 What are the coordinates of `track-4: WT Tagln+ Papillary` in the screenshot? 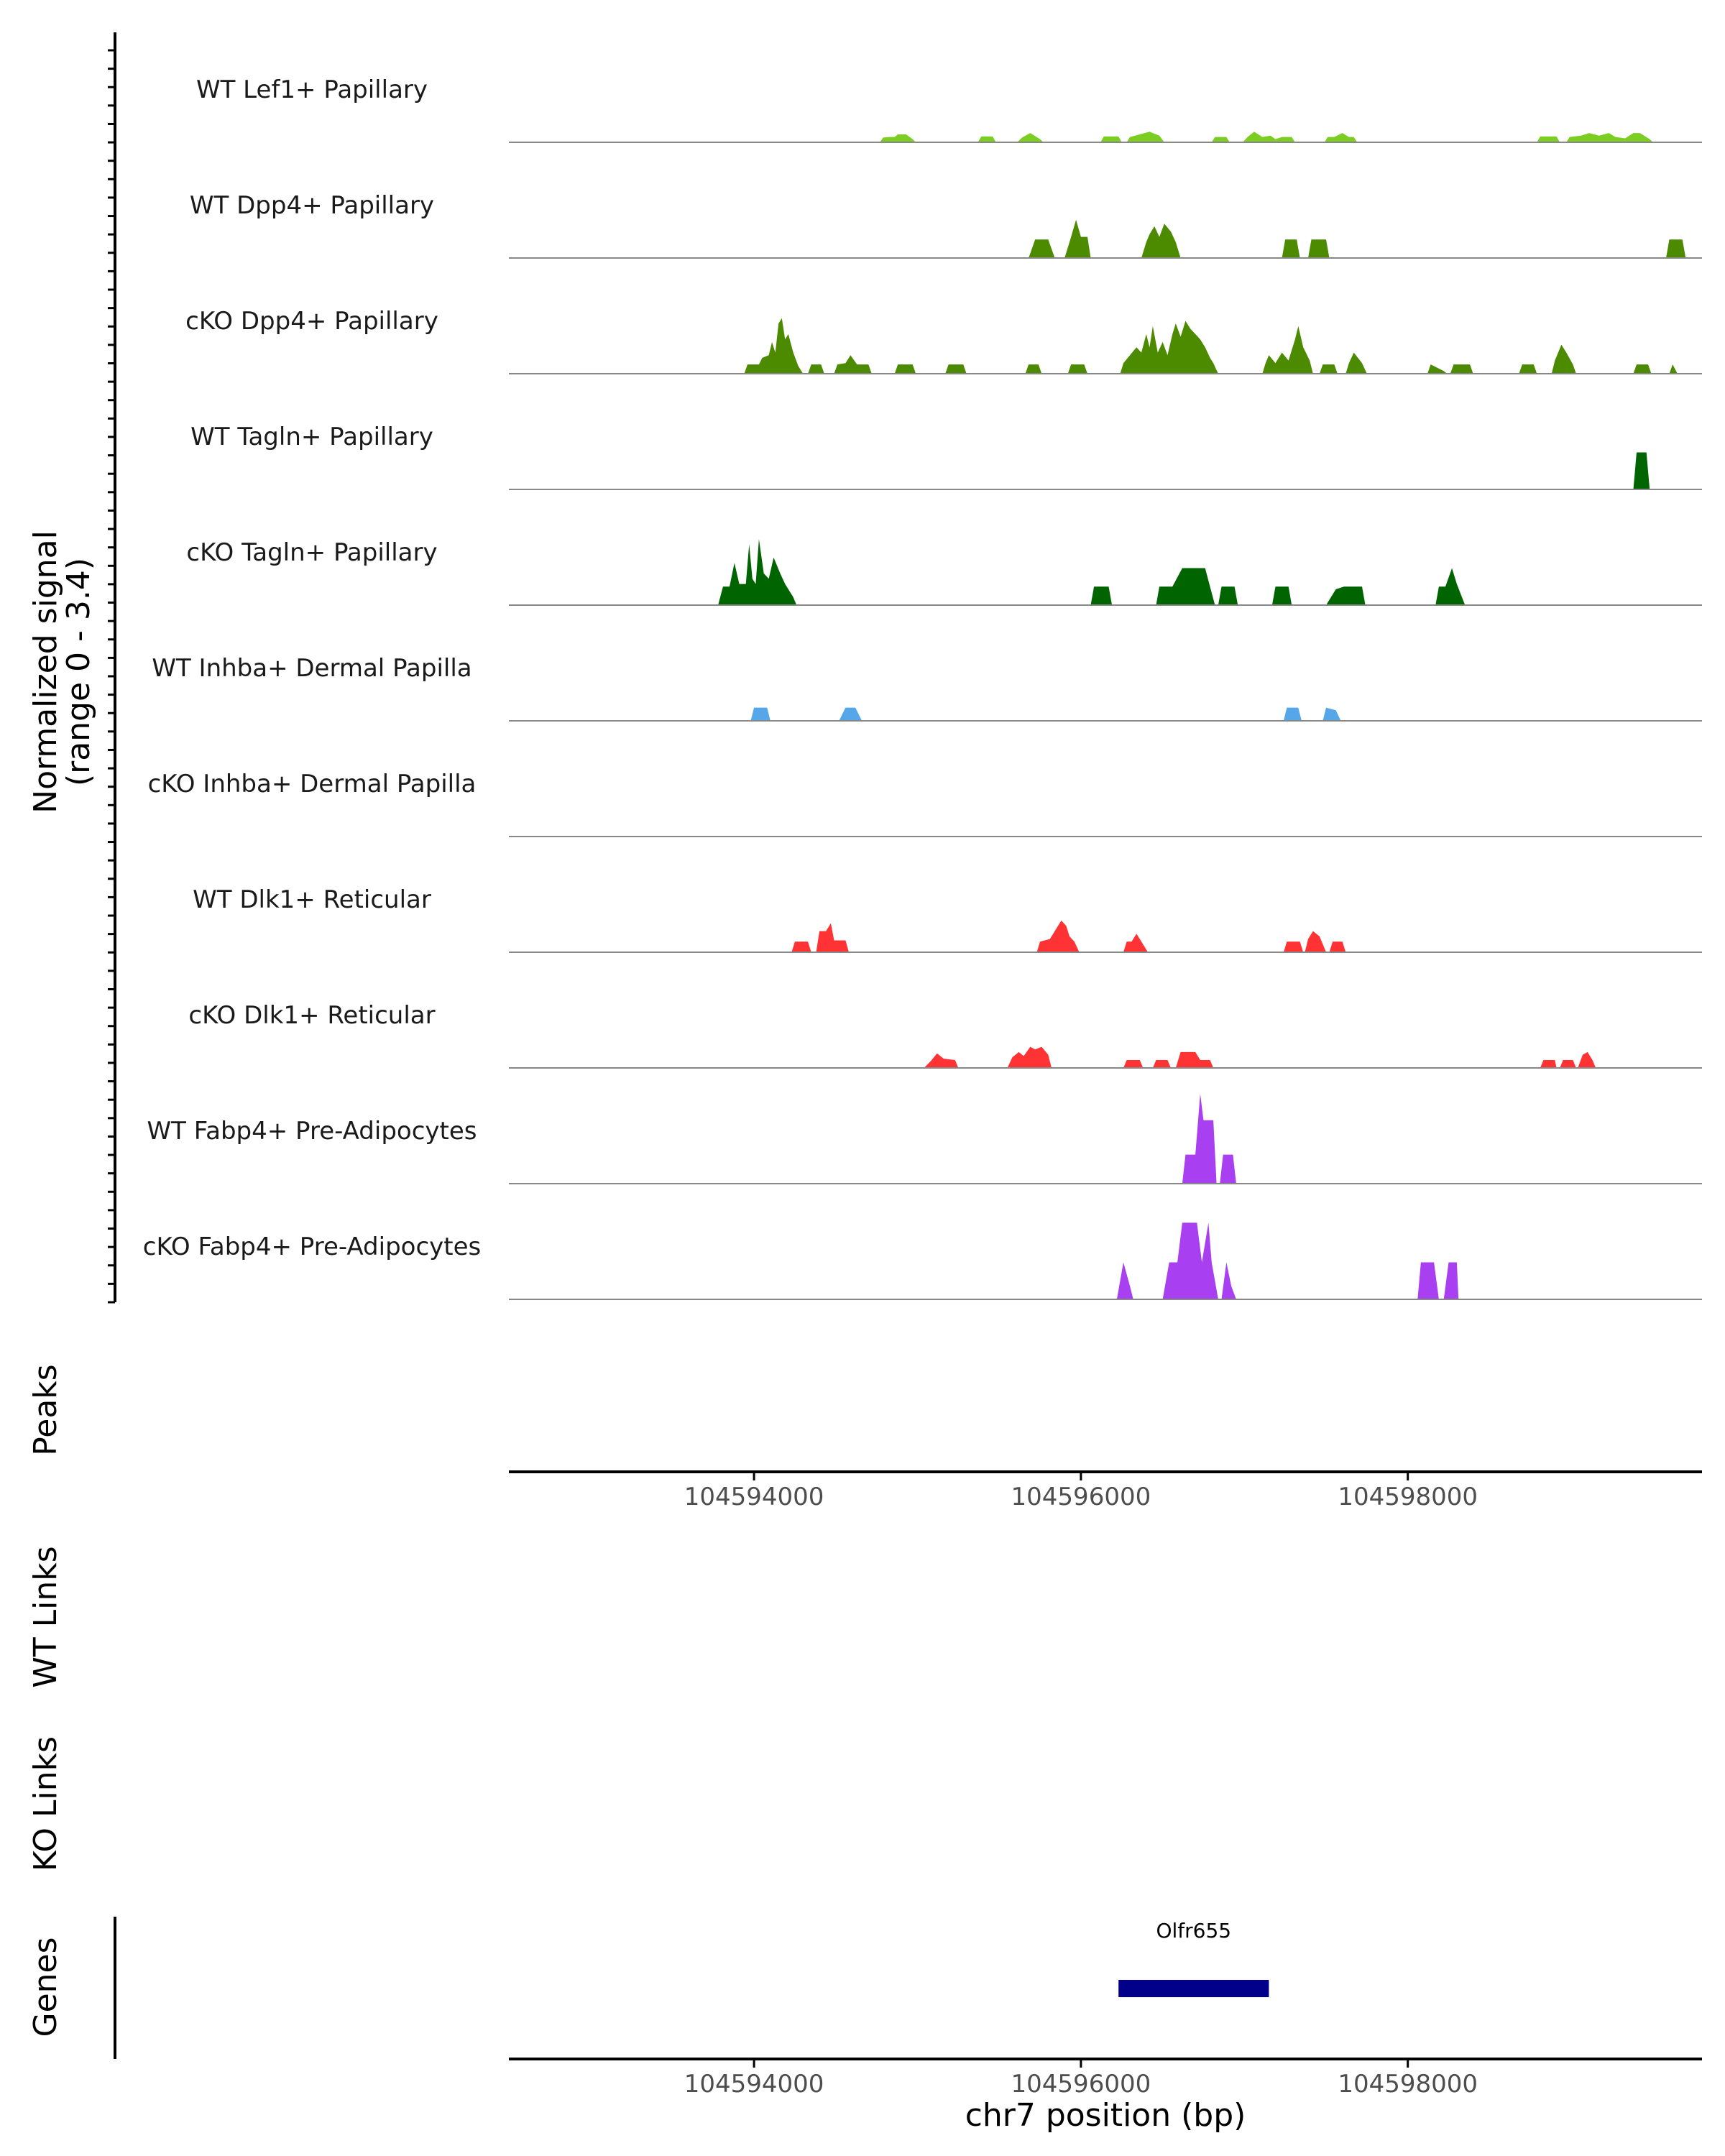 It's located at (946, 457).